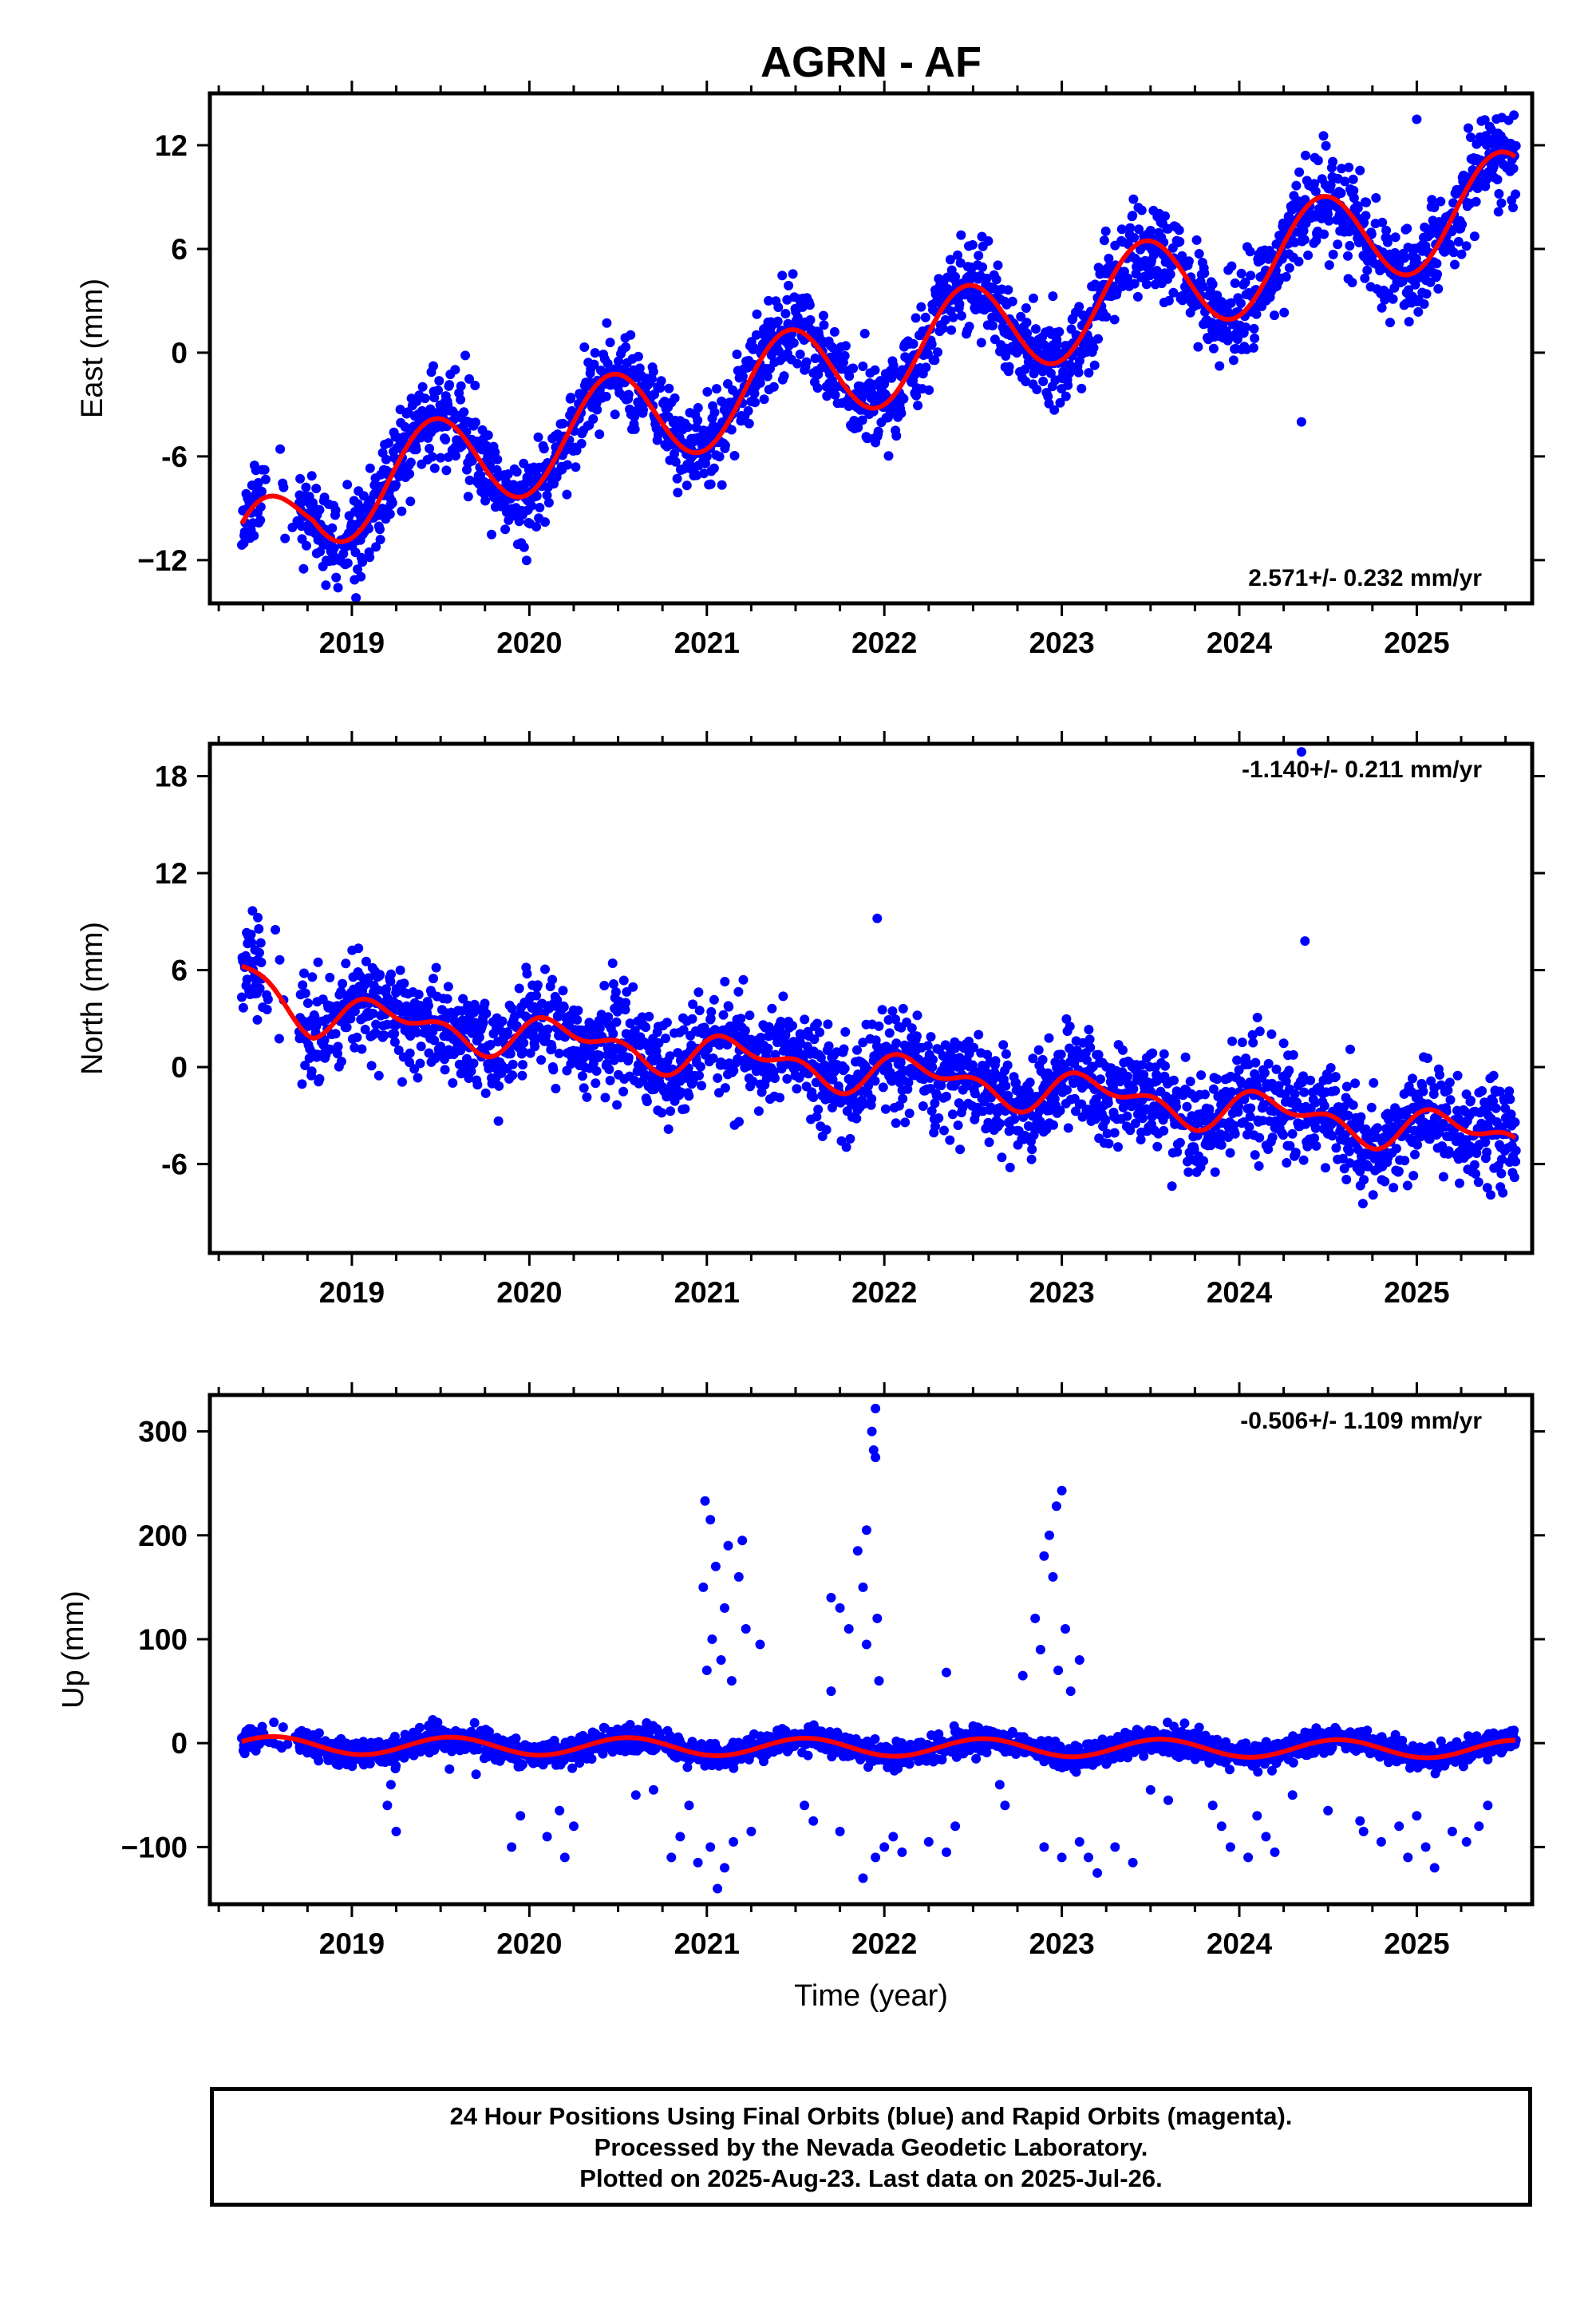 This screenshot has width=1596, height=2316. Describe the element at coordinates (871, 62) in the screenshot. I see `chart-title: AGRN - AF` at that location.